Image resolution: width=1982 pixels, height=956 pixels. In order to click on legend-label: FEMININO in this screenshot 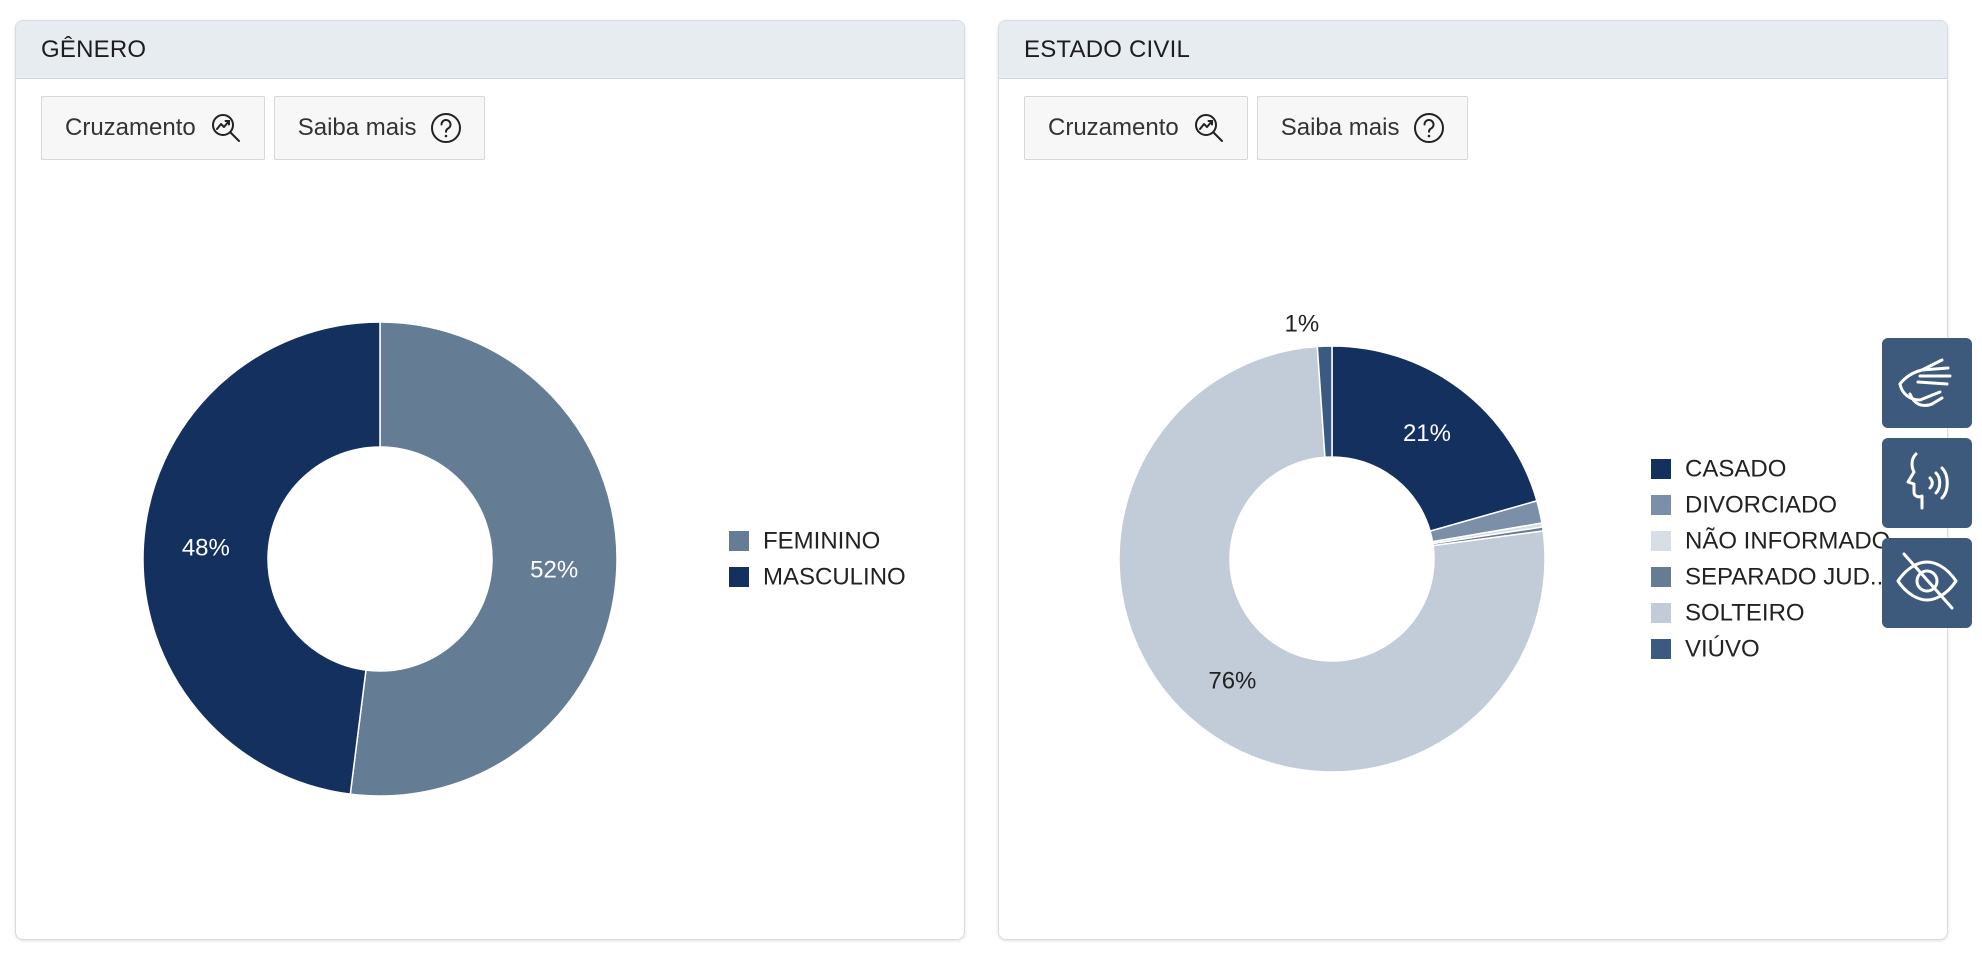, I will do `click(821, 541)`.